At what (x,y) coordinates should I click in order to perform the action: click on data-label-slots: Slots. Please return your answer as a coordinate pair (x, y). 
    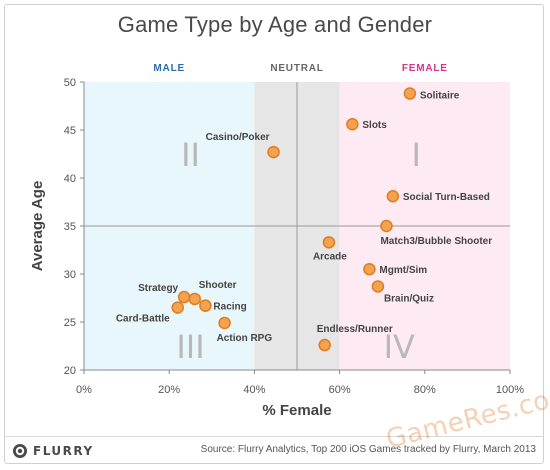
    Looking at the image, I should click on (374, 125).